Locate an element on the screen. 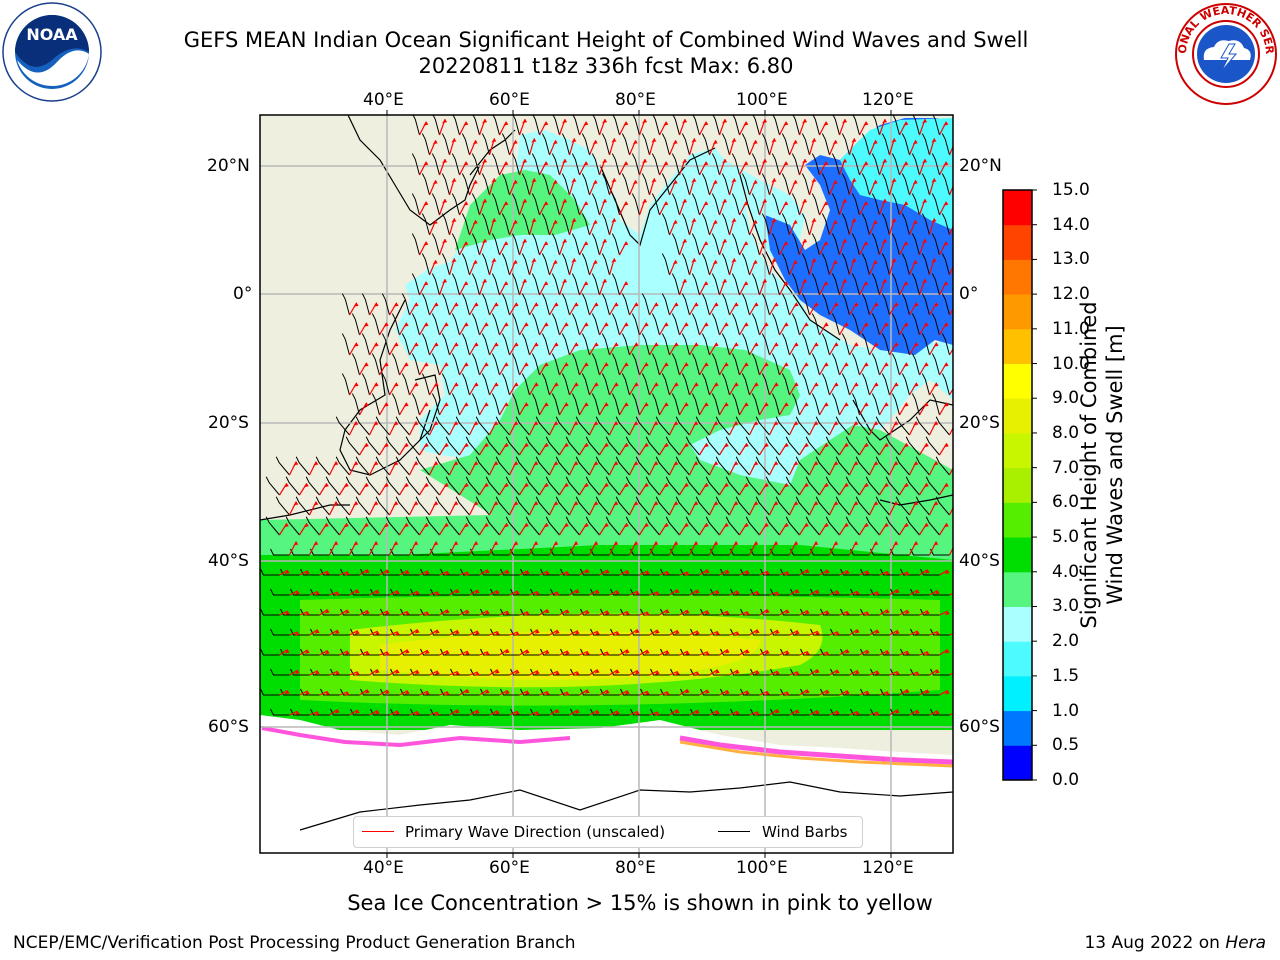 The width and height of the screenshot is (1280, 960). lon-label-top-100e: 100°E is located at coordinates (762, 100).